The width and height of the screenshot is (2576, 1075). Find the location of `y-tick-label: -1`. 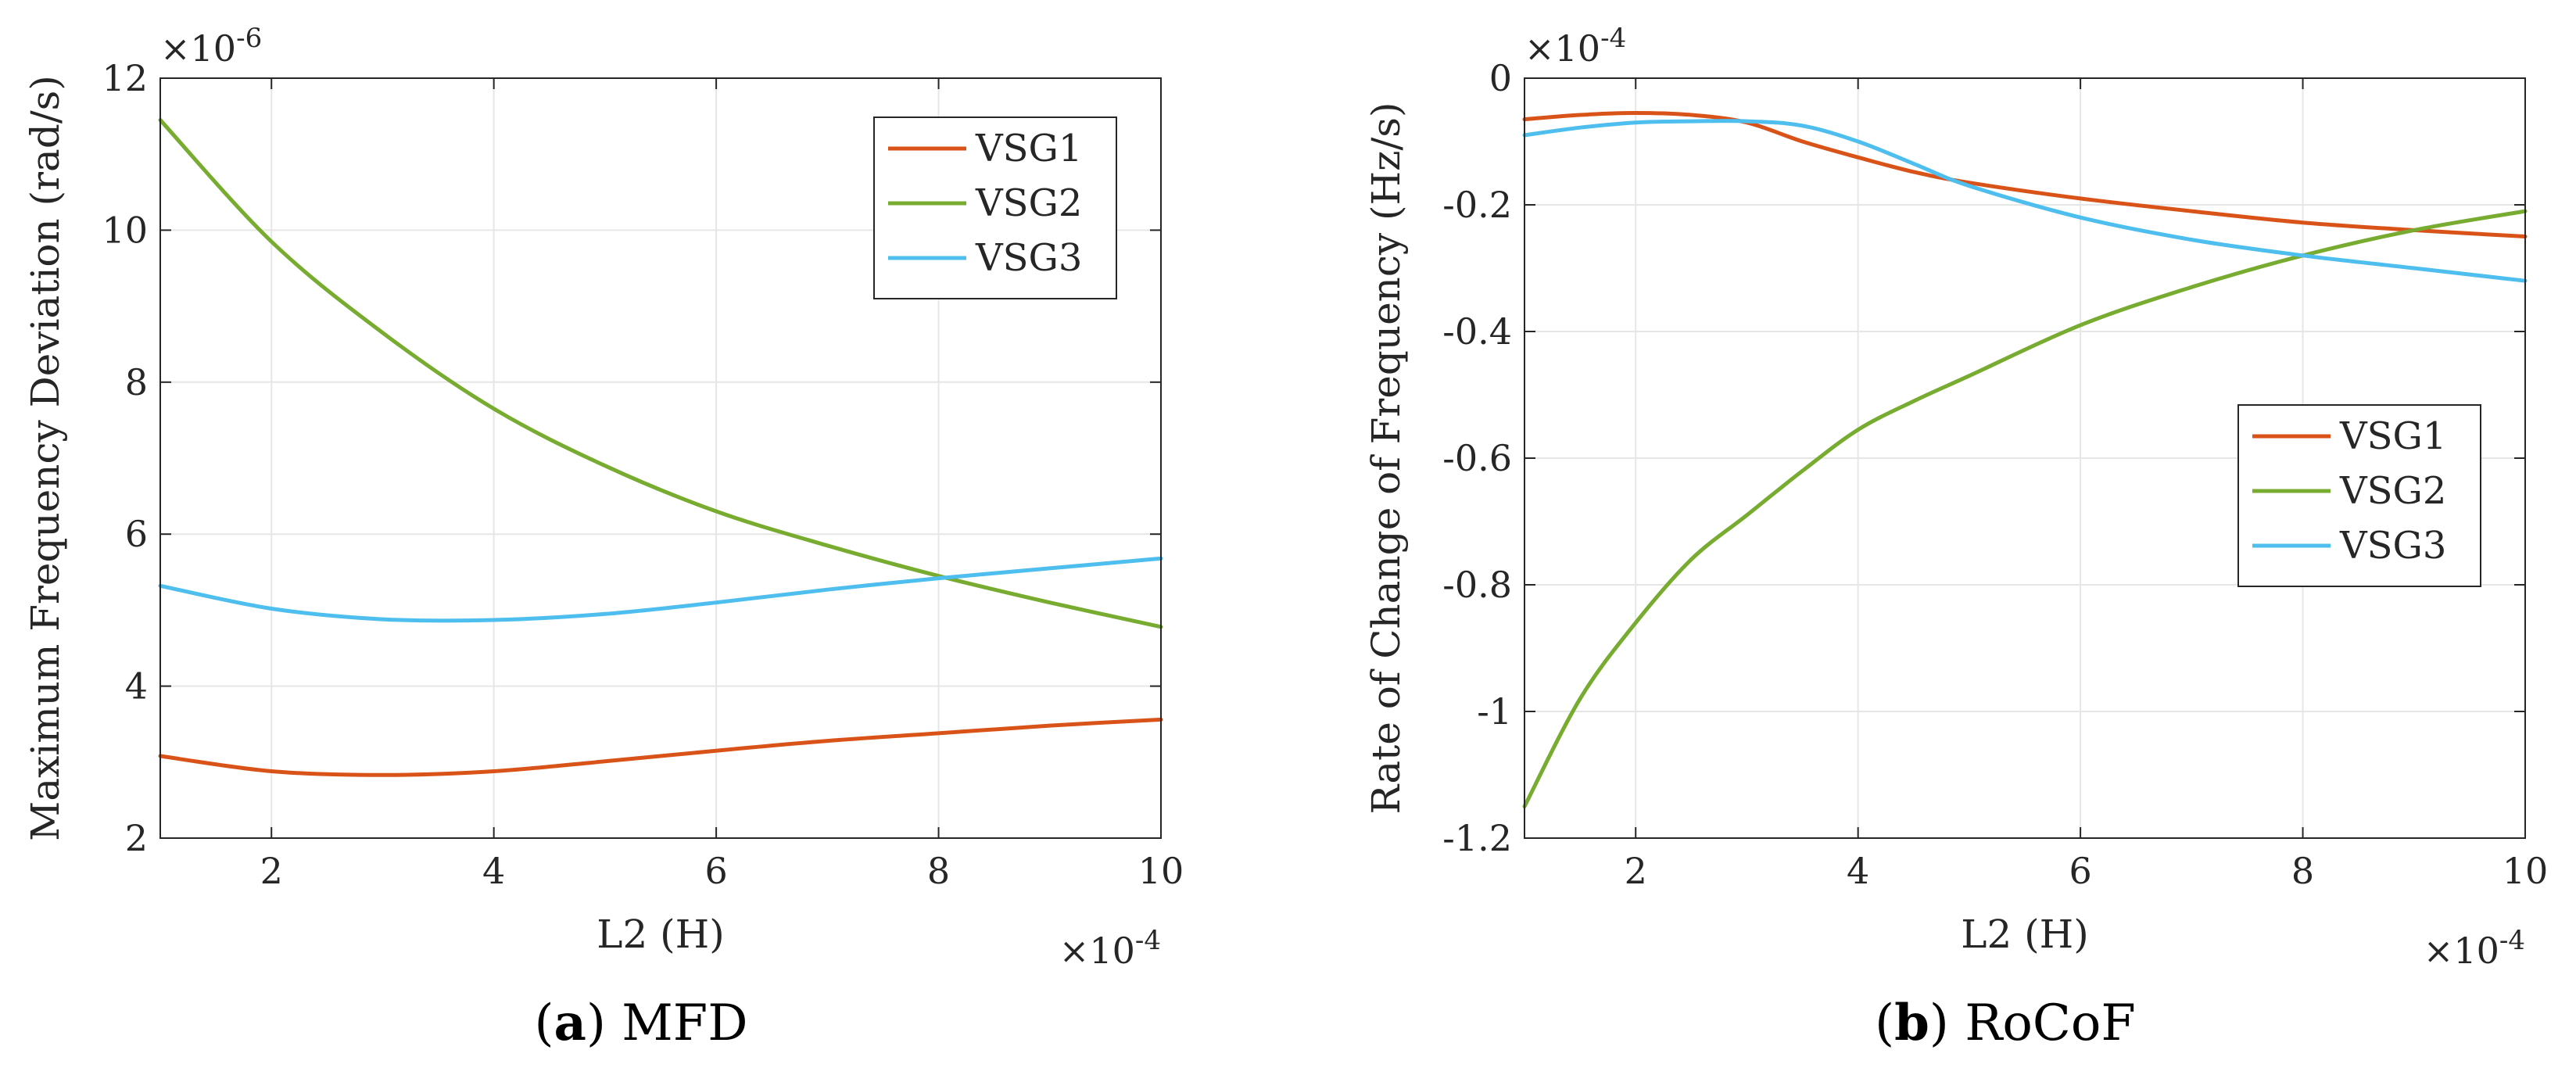

y-tick-label: -1 is located at coordinates (1494, 711).